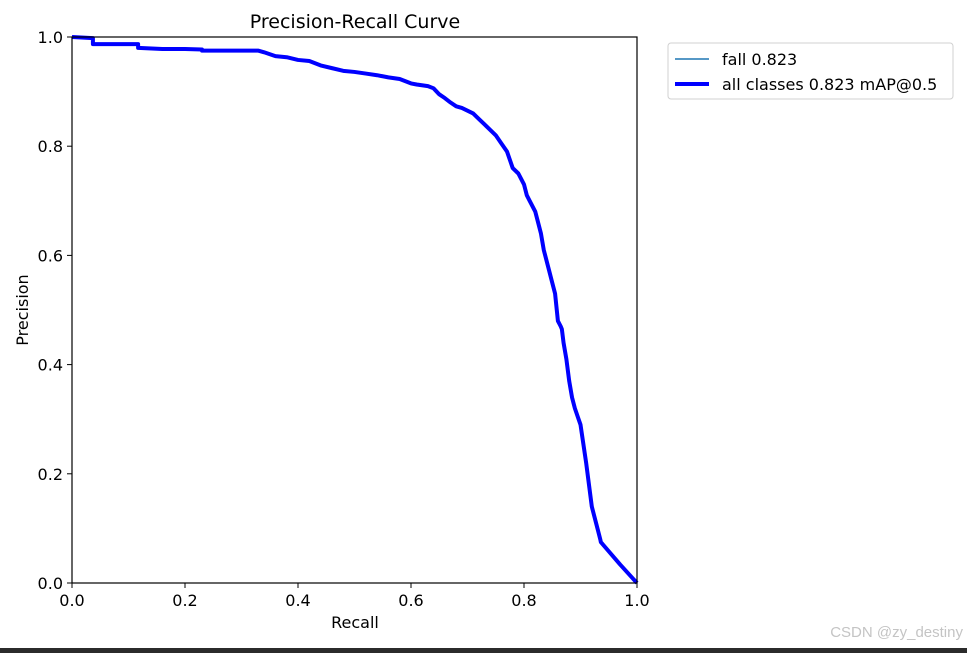 This screenshot has height=653, width=967. What do you see at coordinates (636, 600) in the screenshot?
I see `x-tick-label: 1.0` at bounding box center [636, 600].